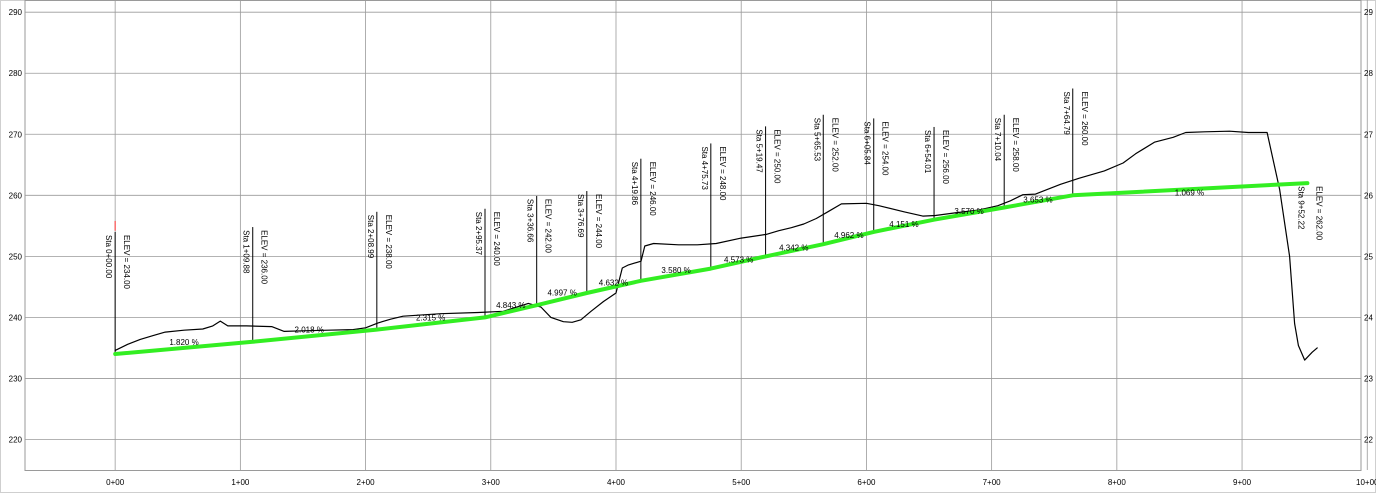  Describe the element at coordinates (866, 482) in the screenshot. I see `station-tick-label: 6+00` at that location.